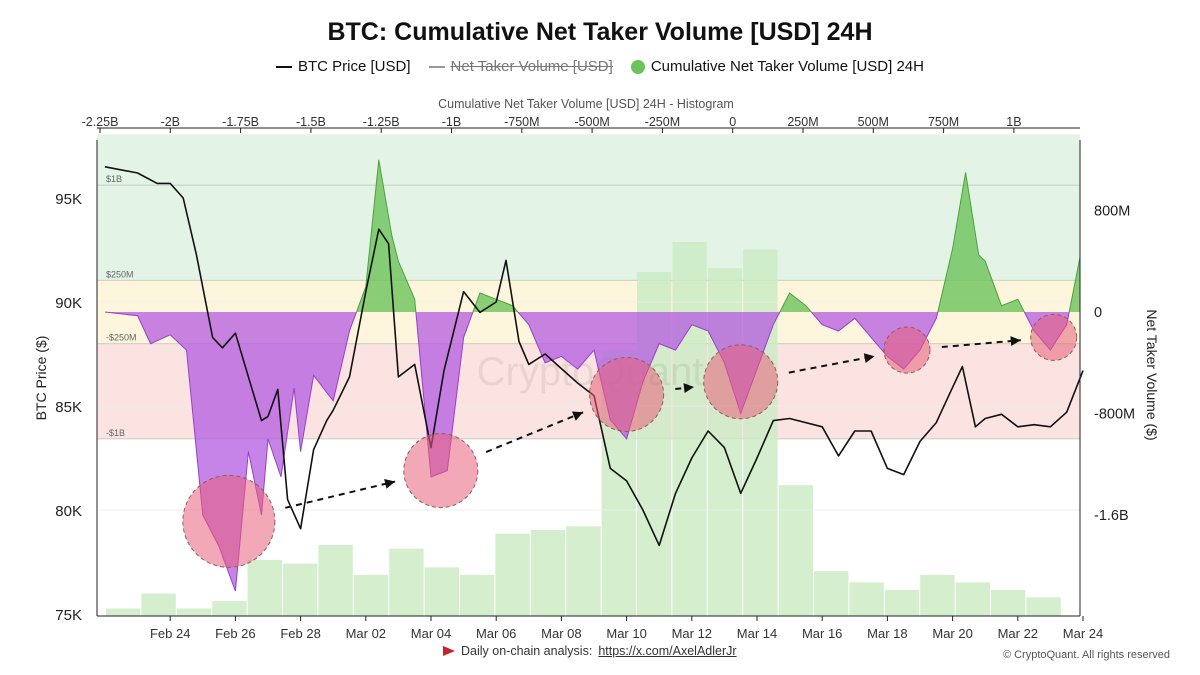 This screenshot has height=675, width=1200. Describe the element at coordinates (561, 633) in the screenshot. I see `bottom-tick-label: Mar 08` at that location.